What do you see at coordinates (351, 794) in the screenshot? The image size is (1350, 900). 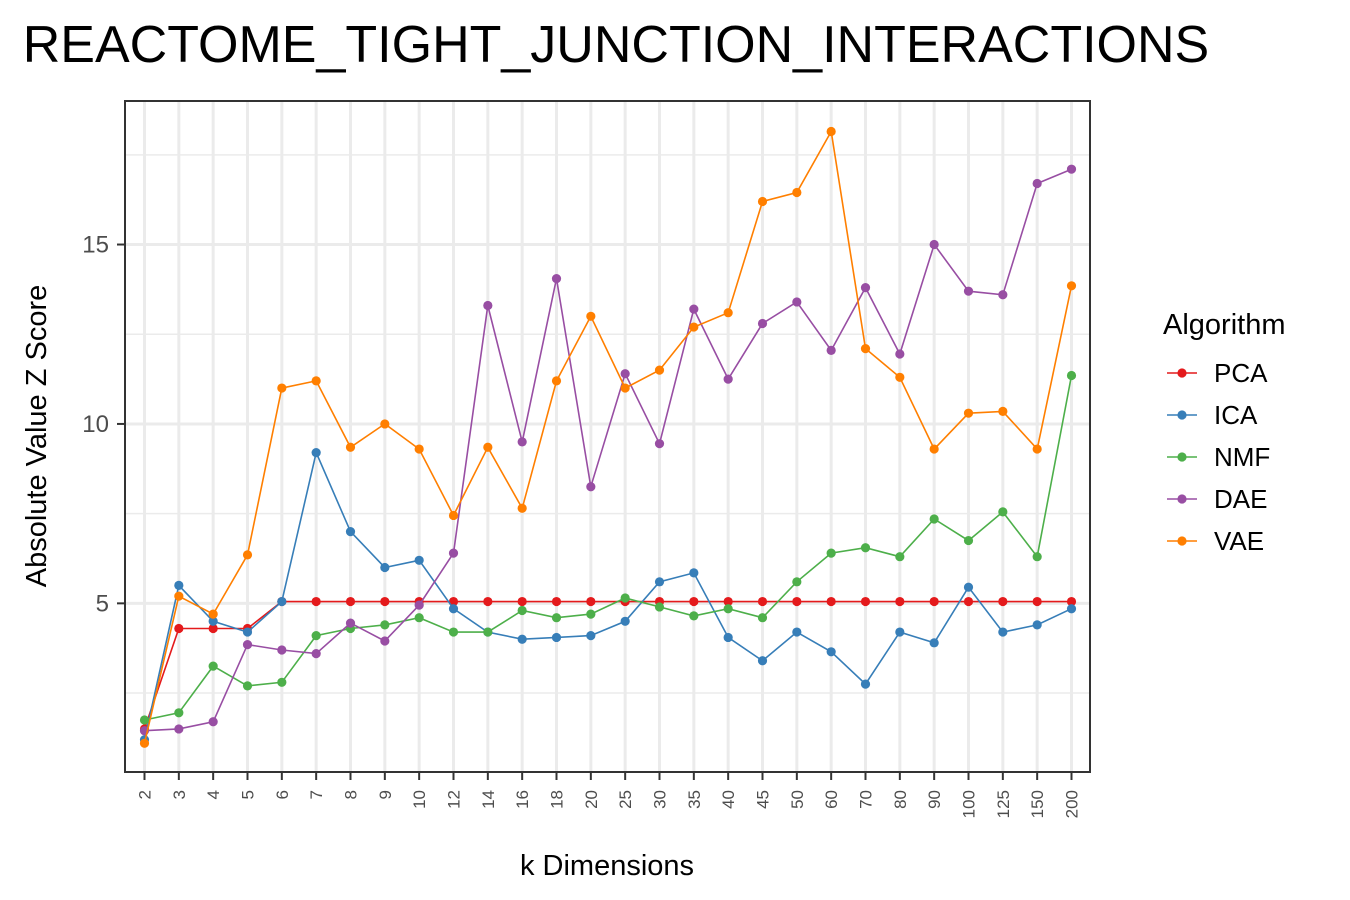 I see `x-tick-label: 8` at bounding box center [351, 794].